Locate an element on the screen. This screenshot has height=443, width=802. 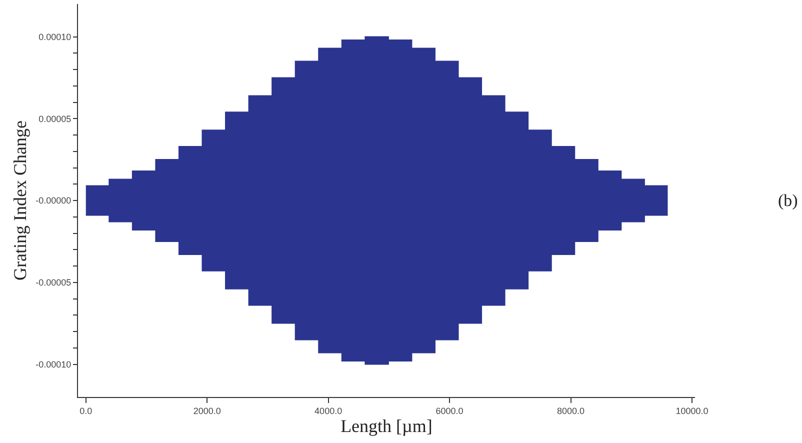
y-tick-label: 0.00010 is located at coordinates (55, 37).